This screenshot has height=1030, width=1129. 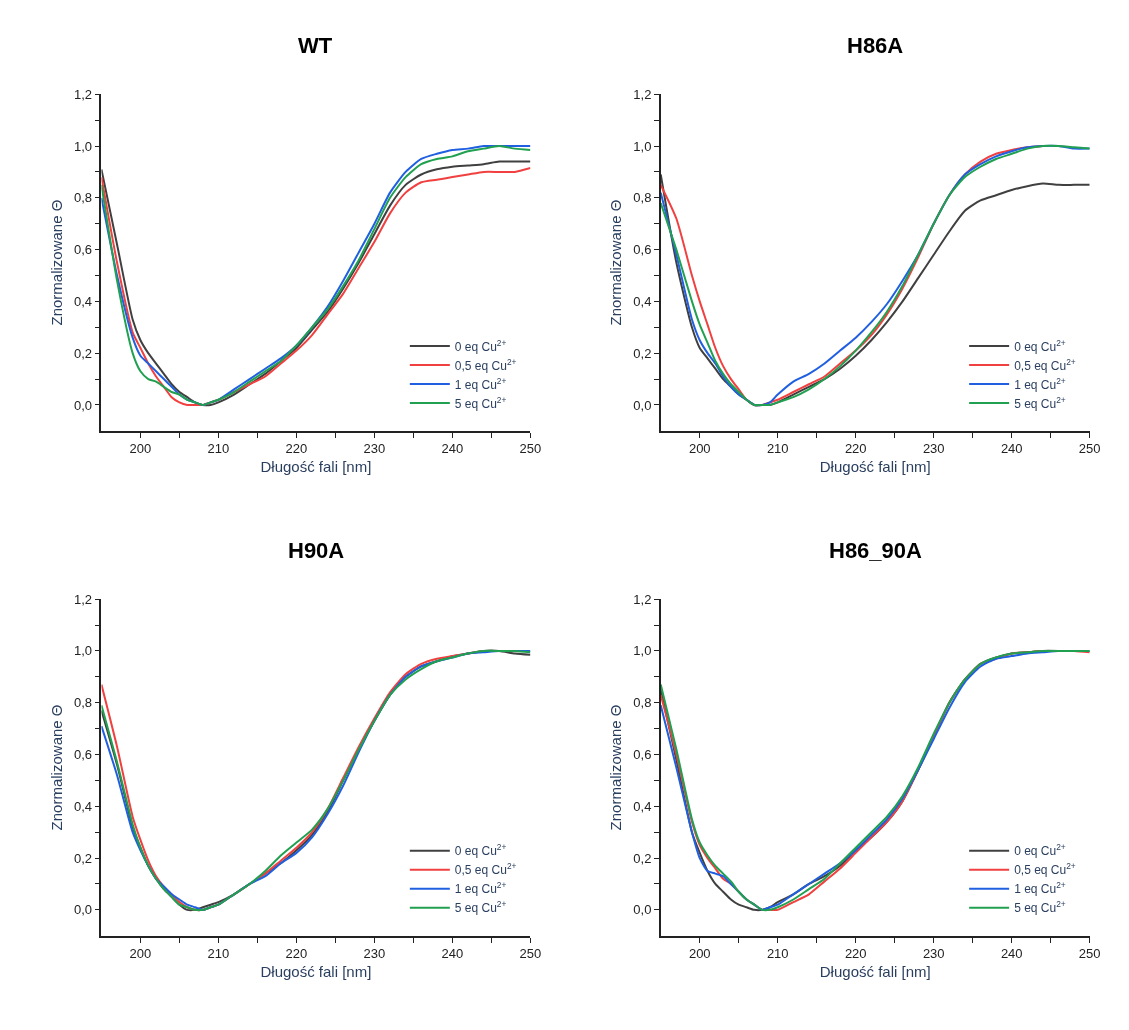 What do you see at coordinates (876, 550) in the screenshot?
I see `chart-title: H86_90A` at bounding box center [876, 550].